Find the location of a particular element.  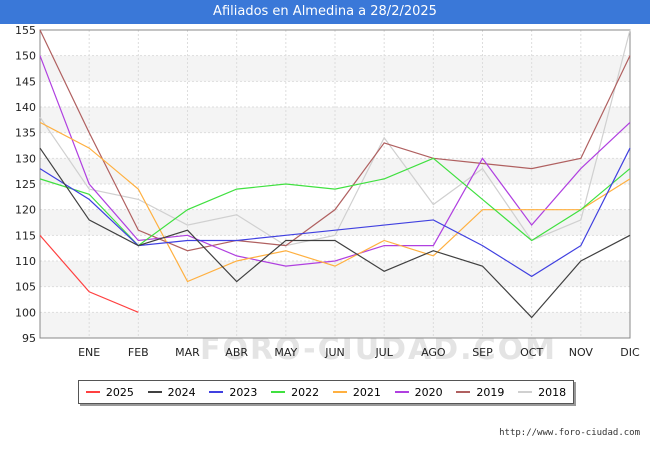

legend-label: 2022 is located at coordinates (305, 392).